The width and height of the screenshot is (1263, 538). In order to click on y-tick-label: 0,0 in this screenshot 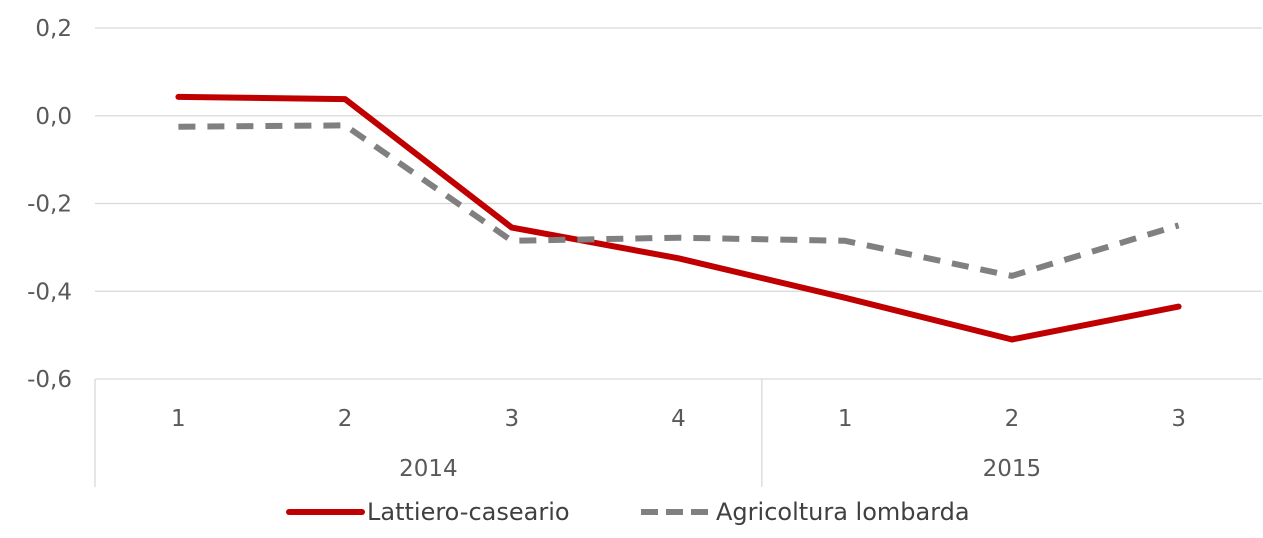, I will do `click(53, 117)`.